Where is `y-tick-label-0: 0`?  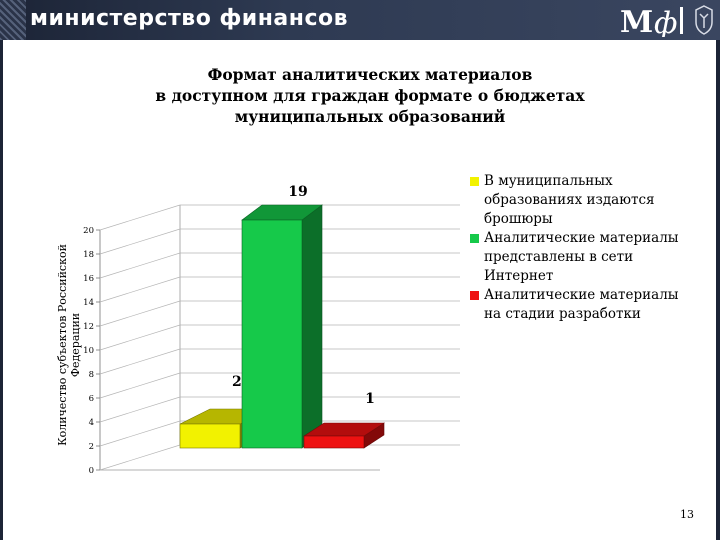
y-tick-label-0: 0 is located at coordinates (91, 471).